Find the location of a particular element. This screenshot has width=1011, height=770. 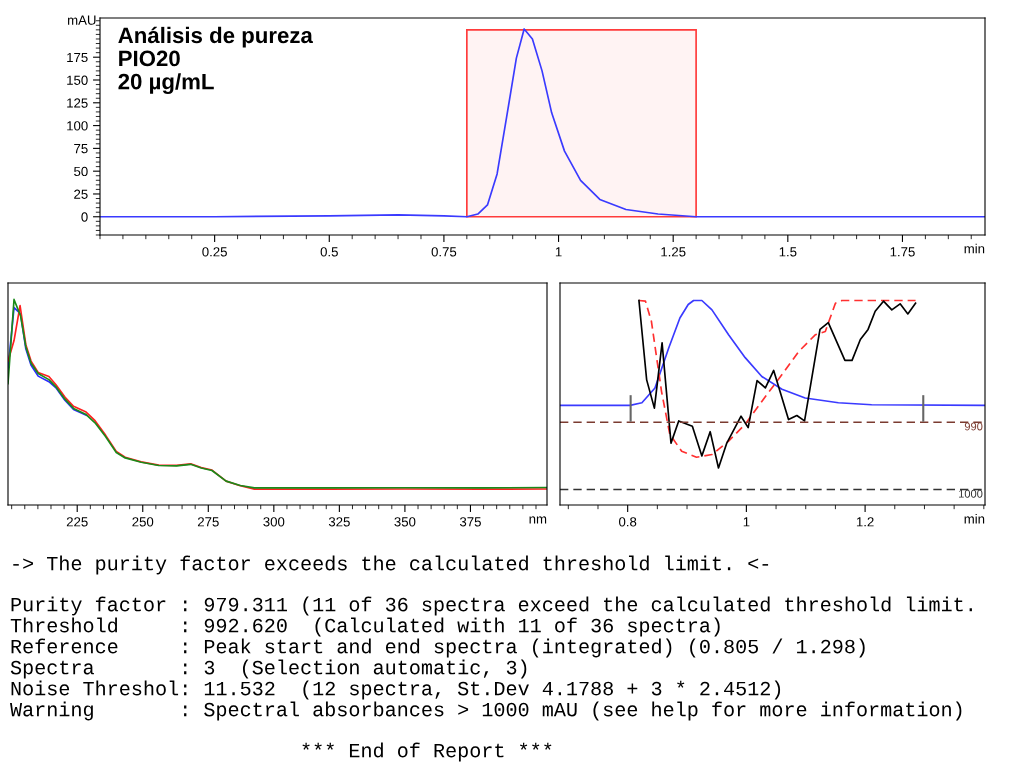

x-tick-label: 275 is located at coordinates (208, 522).